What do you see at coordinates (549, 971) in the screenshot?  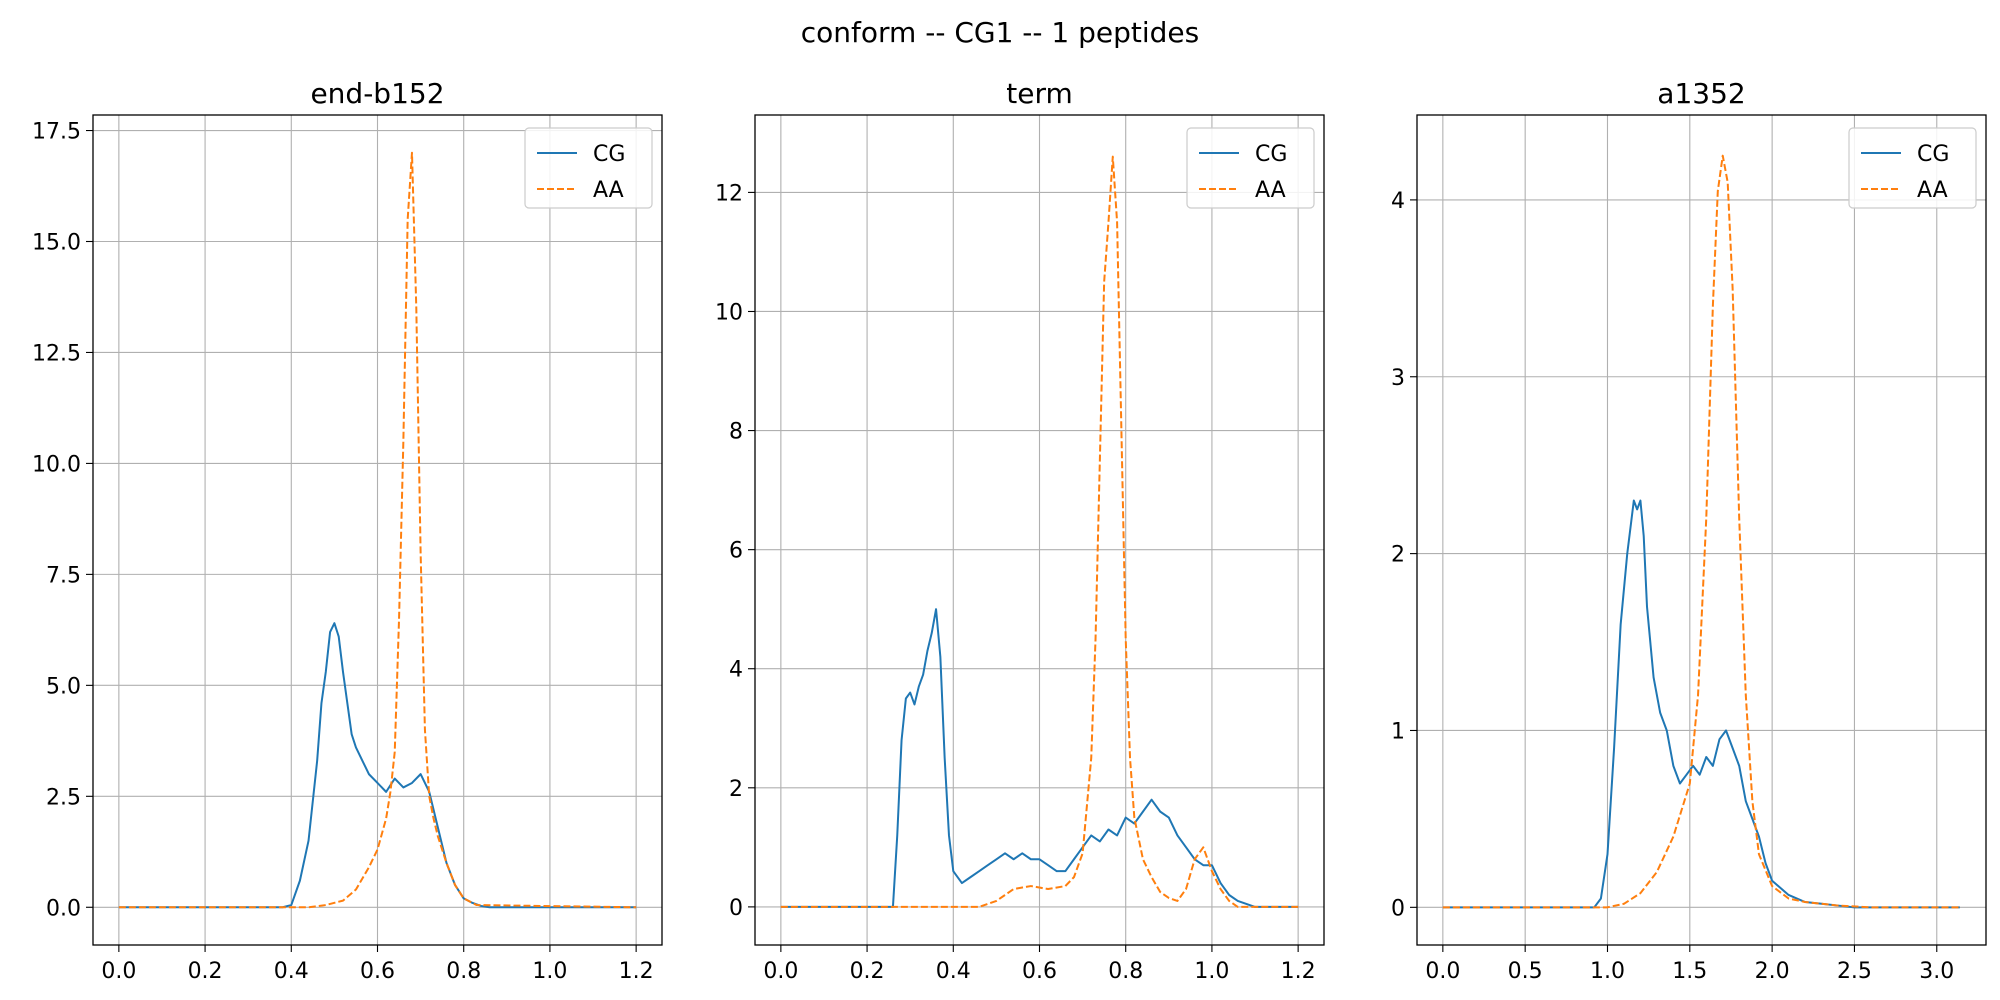 I see `chart-0-x-tick-label: 1.0` at bounding box center [549, 971].